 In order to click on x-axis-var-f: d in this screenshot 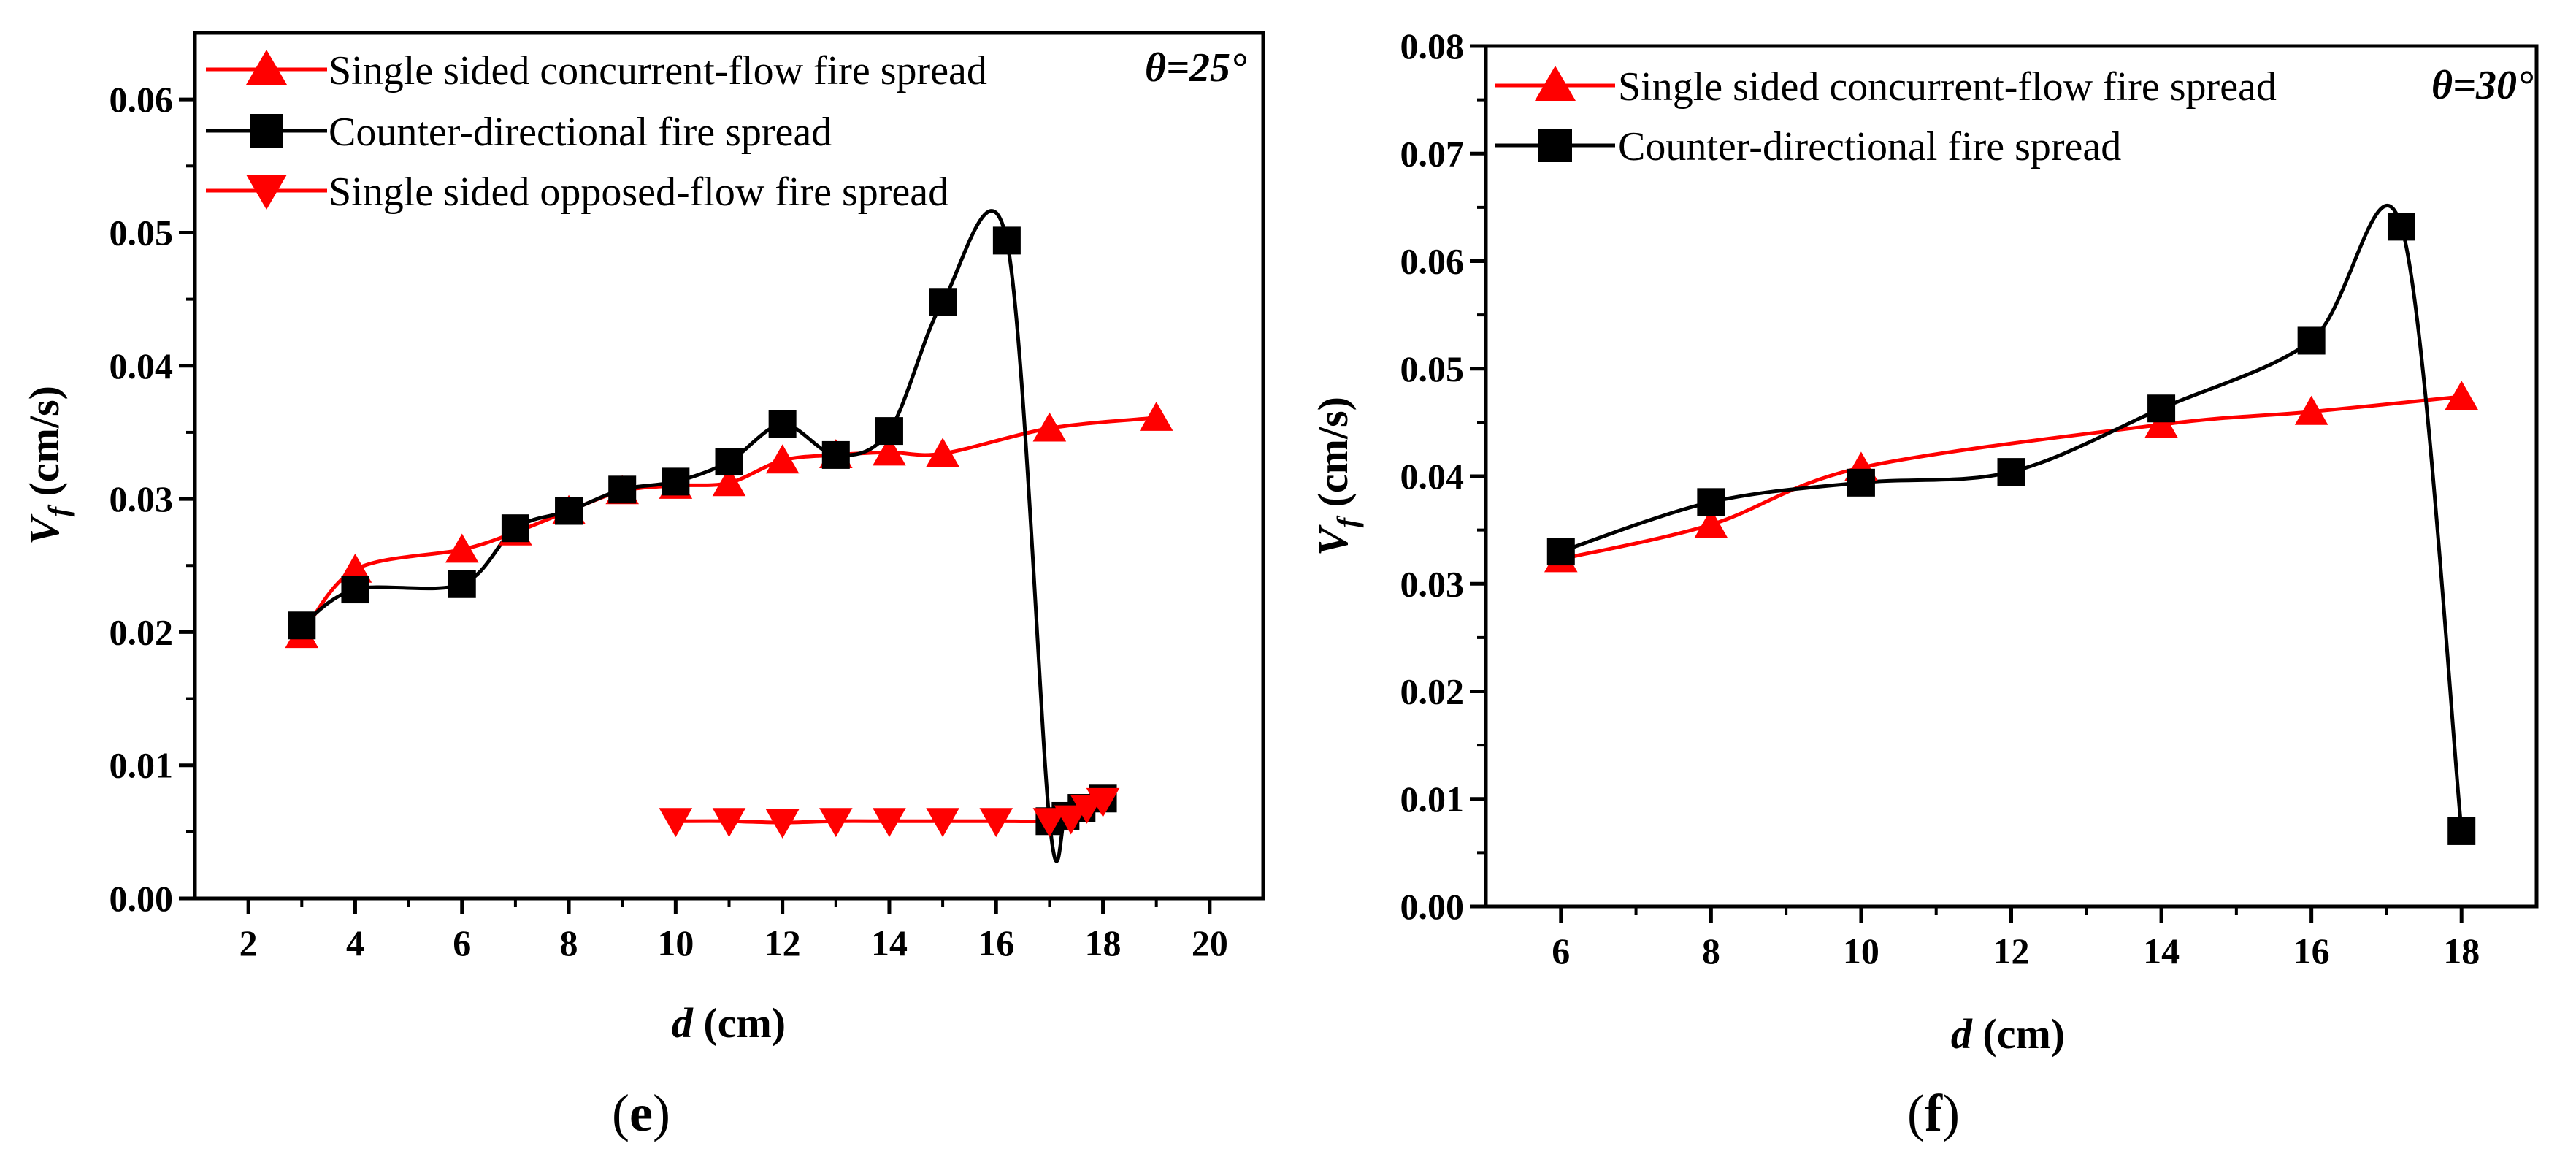, I will do `click(1962, 1034)`.